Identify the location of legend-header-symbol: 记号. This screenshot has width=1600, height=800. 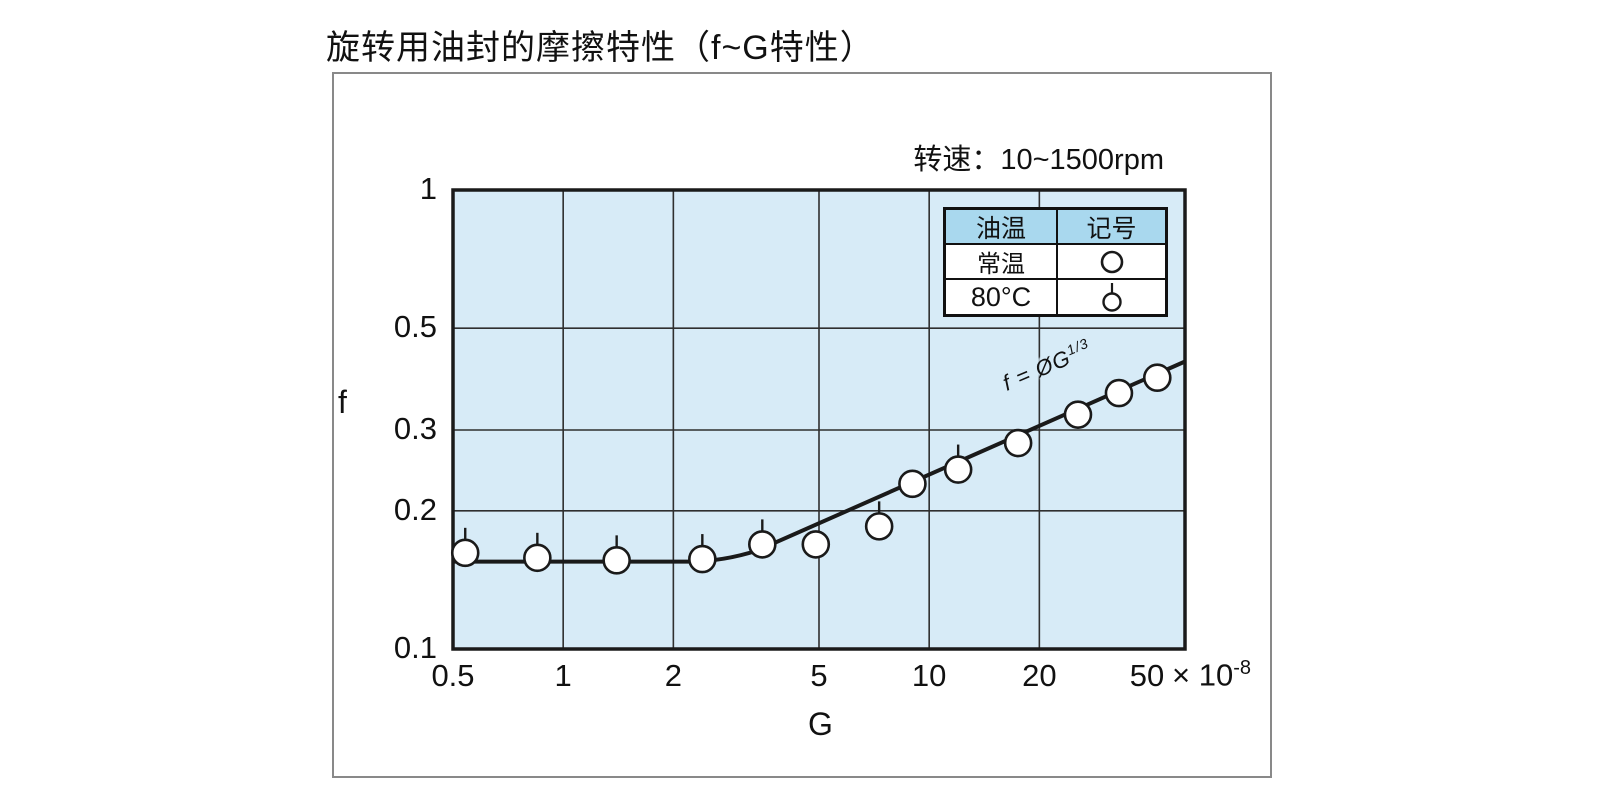
(1111, 227).